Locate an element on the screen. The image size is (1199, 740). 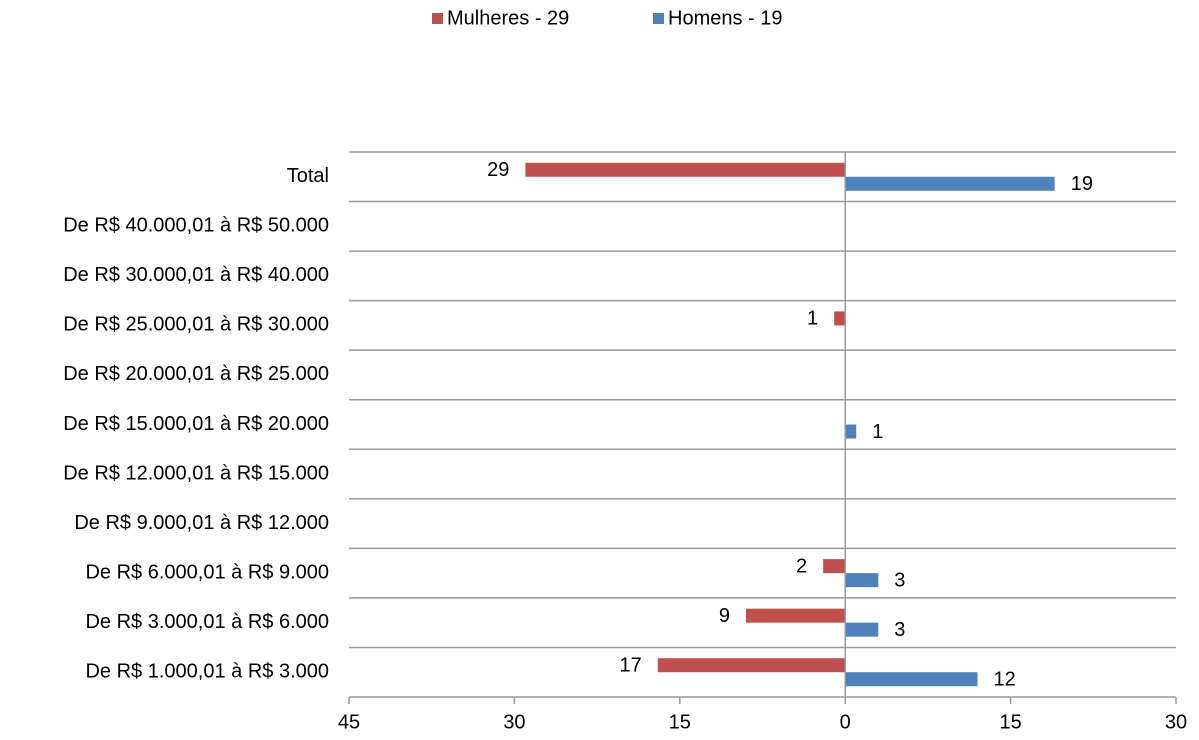
legend-label: Mulheres - 29 is located at coordinates (508, 18).